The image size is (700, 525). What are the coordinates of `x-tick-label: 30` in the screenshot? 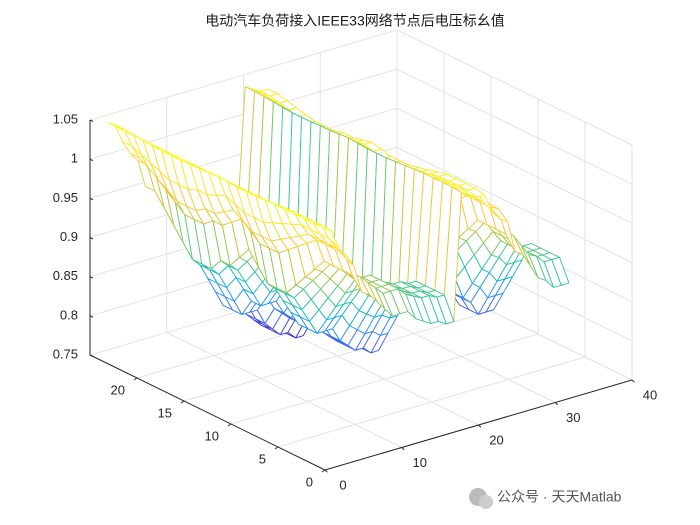 It's located at (573, 417).